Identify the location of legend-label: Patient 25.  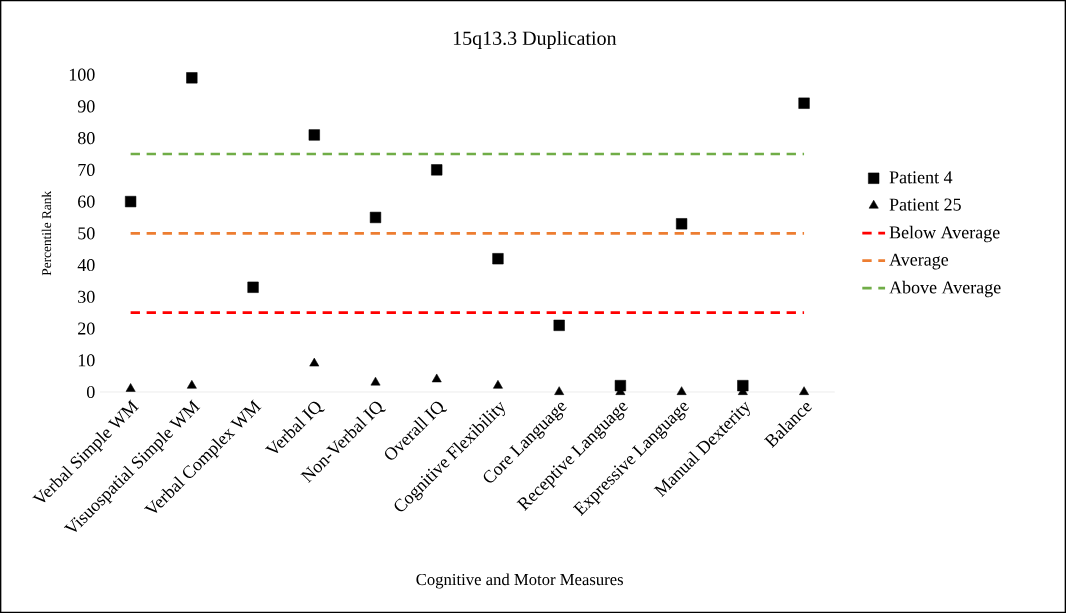
(925, 204).